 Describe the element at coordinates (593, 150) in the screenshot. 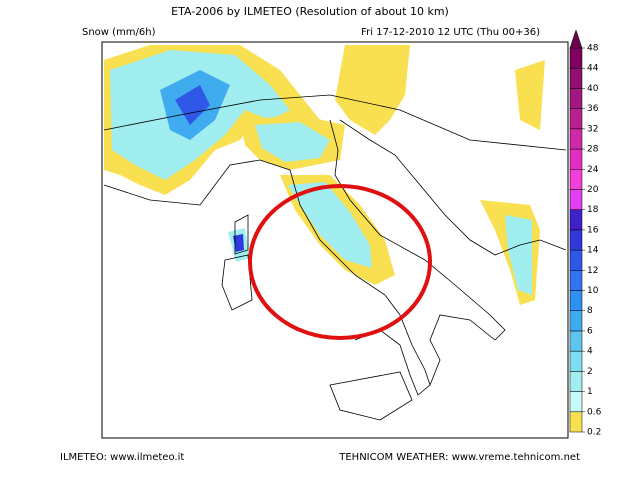

I see `colorbar-label: 28` at that location.